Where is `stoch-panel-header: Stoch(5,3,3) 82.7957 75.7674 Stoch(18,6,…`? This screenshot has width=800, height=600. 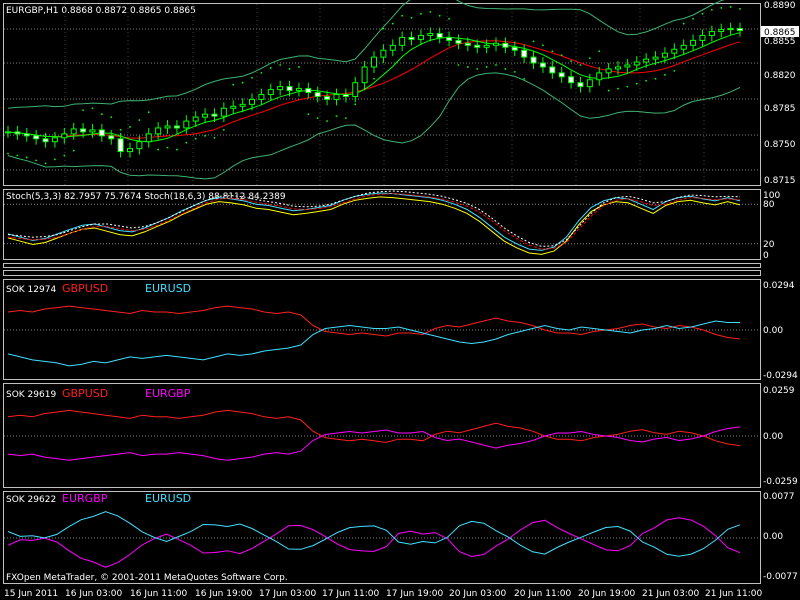
stoch-panel-header: Stoch(5,3,3) 82.7957 75.7674 Stoch(18,6,… is located at coordinates (146, 197).